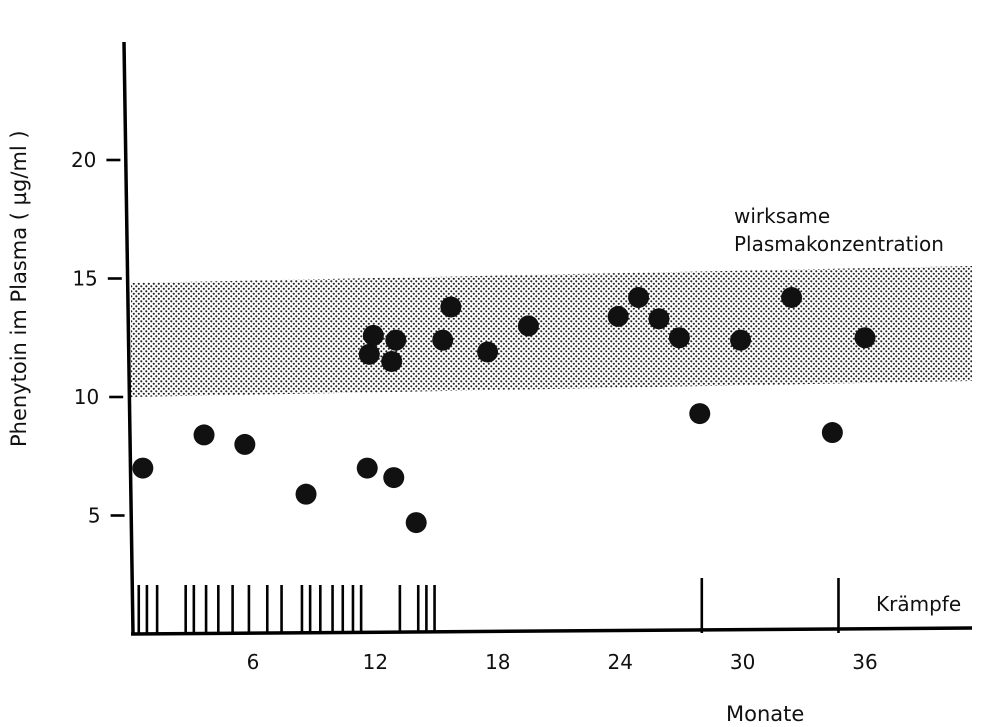 The image size is (1004, 727). Describe the element at coordinates (782, 216) in the screenshot. I see `band-label-line1: wirksame` at that location.